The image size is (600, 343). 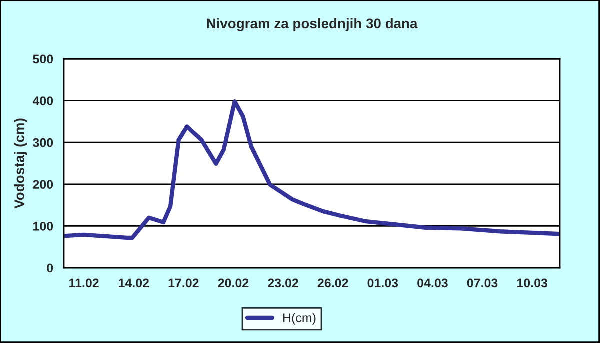 I want to click on x-tick-label: 11.02, so click(x=84, y=283).